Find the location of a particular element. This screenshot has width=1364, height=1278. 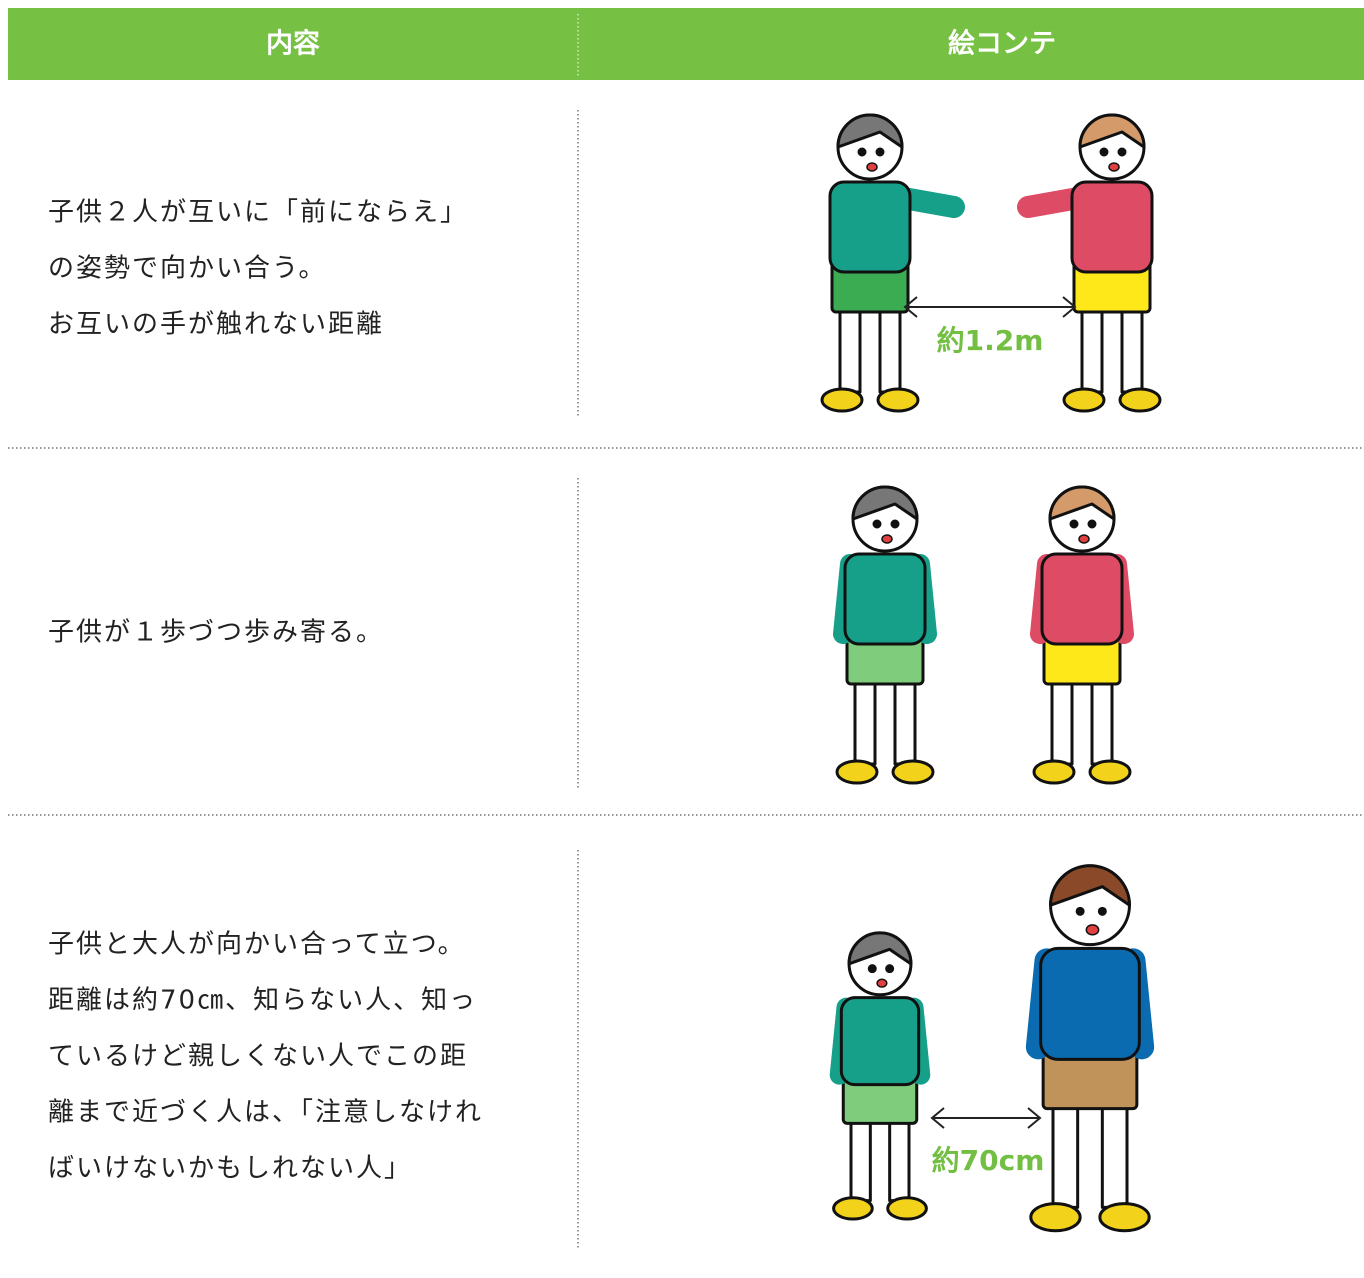

cell-text: ているけど親しくない人でこの距 is located at coordinates (258, 1057).